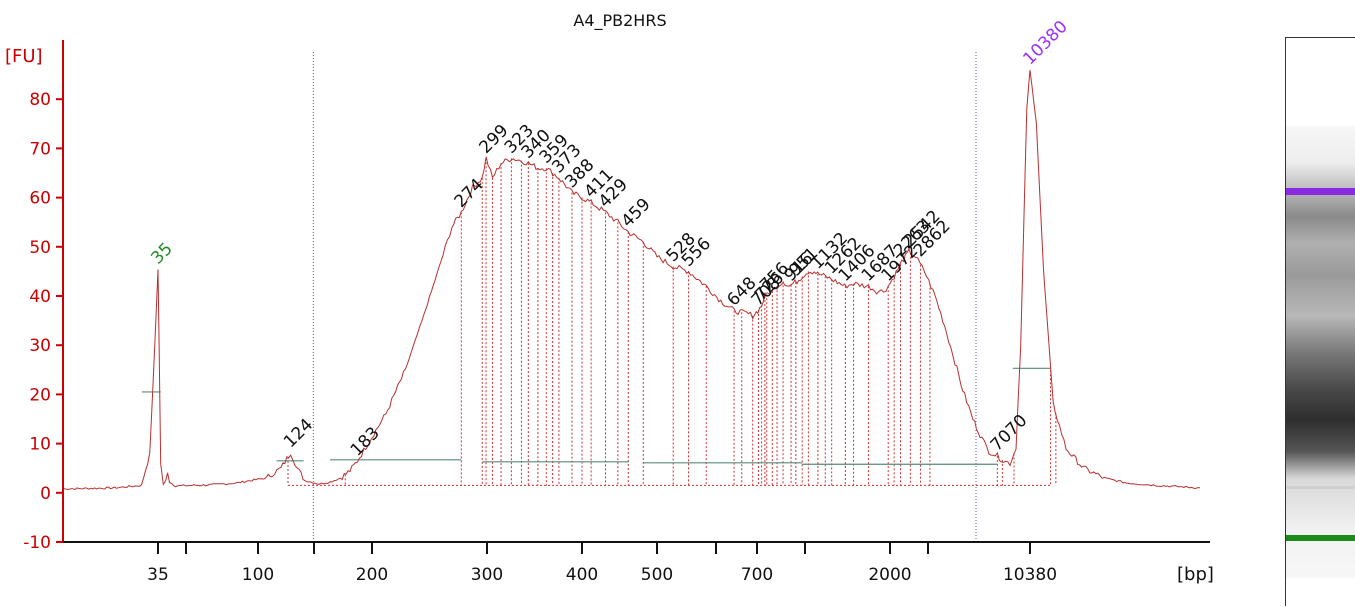 This screenshot has height=607, width=1355. I want to click on lower-marker-label: 35, so click(161, 253).